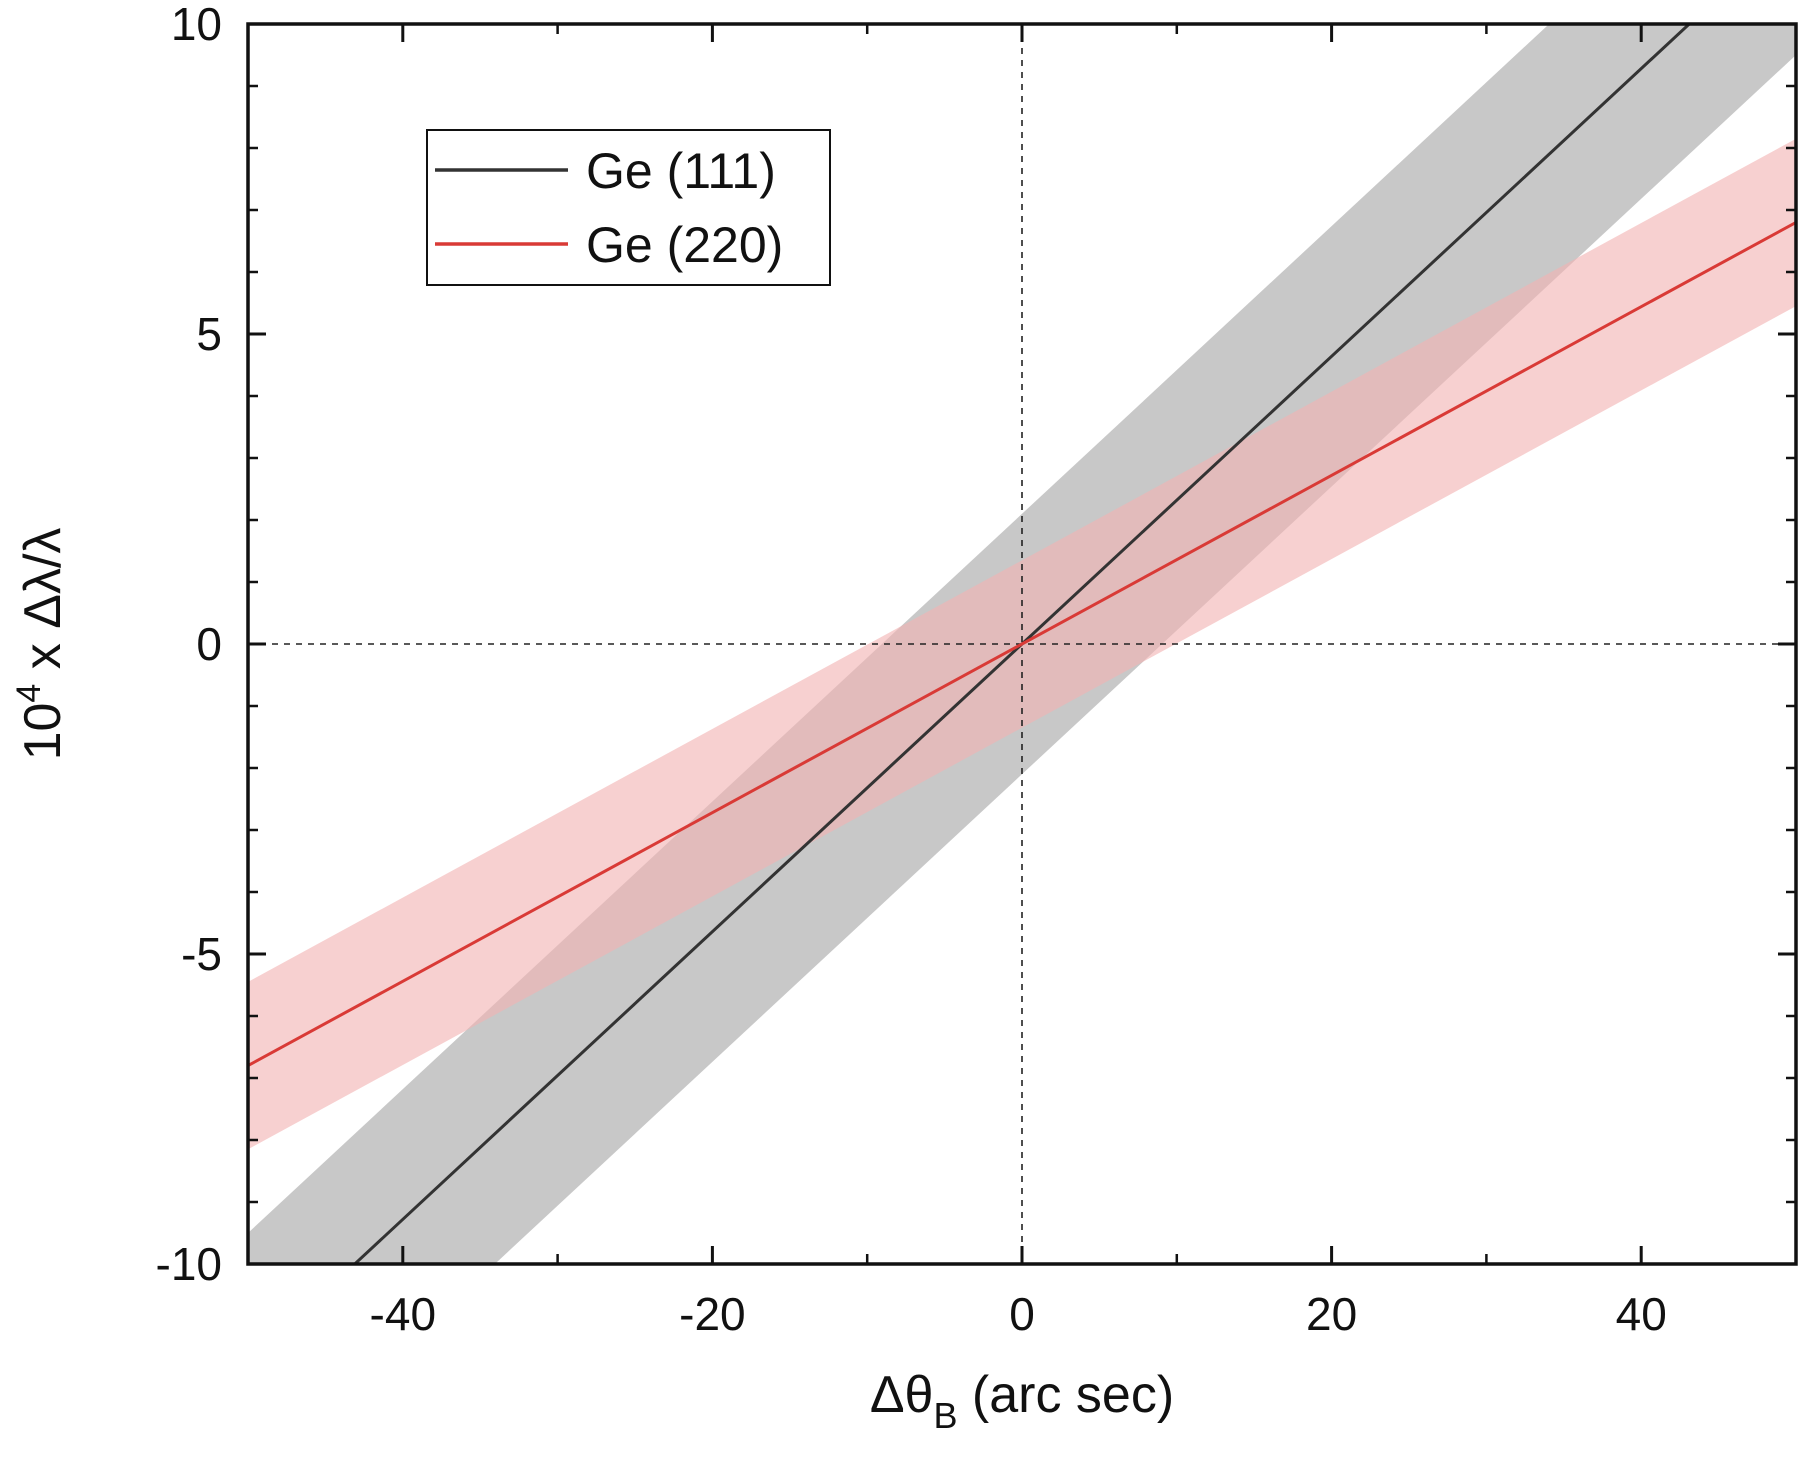 The height and width of the screenshot is (1464, 1800). Describe the element at coordinates (945, 1415) in the screenshot. I see `x-axis-title-subscript: B` at that location.